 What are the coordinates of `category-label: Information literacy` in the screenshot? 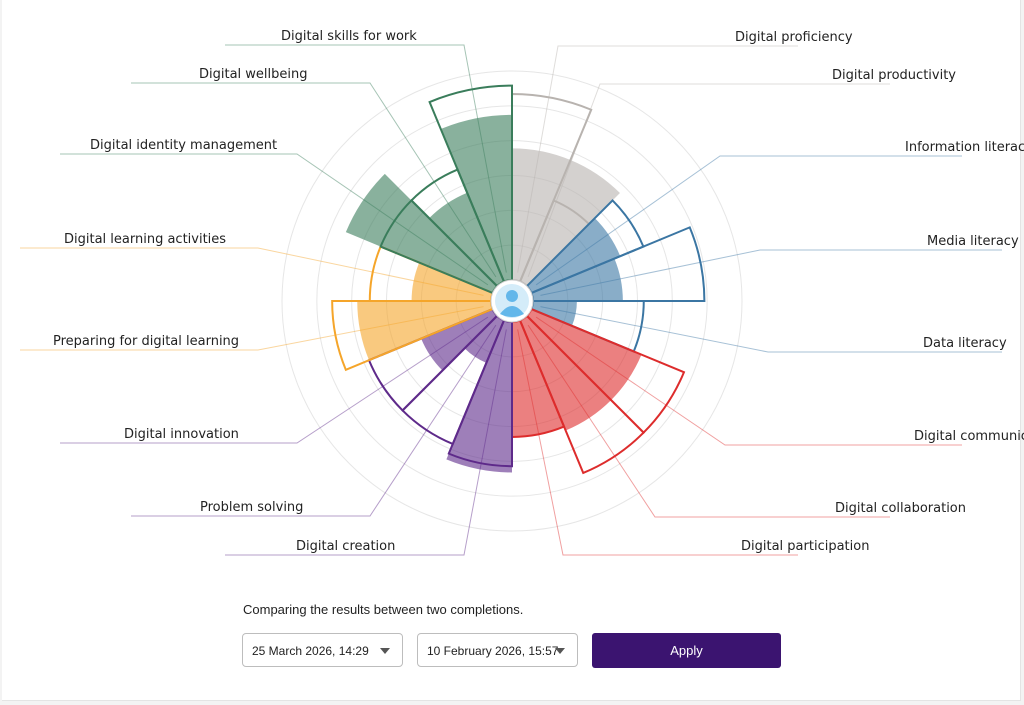 It's located at (964, 147).